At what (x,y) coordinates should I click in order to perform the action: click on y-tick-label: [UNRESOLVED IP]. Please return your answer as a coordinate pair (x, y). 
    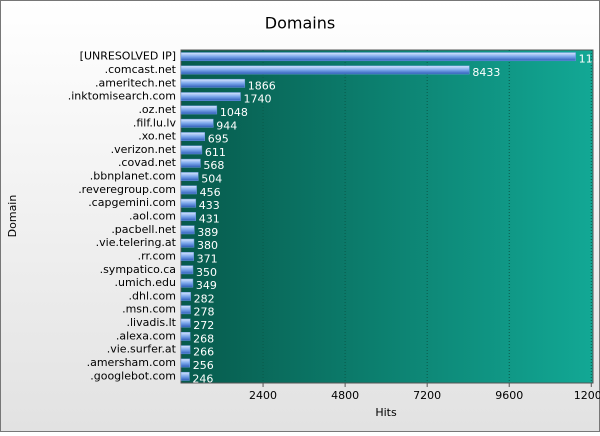
    Looking at the image, I should click on (128, 56).